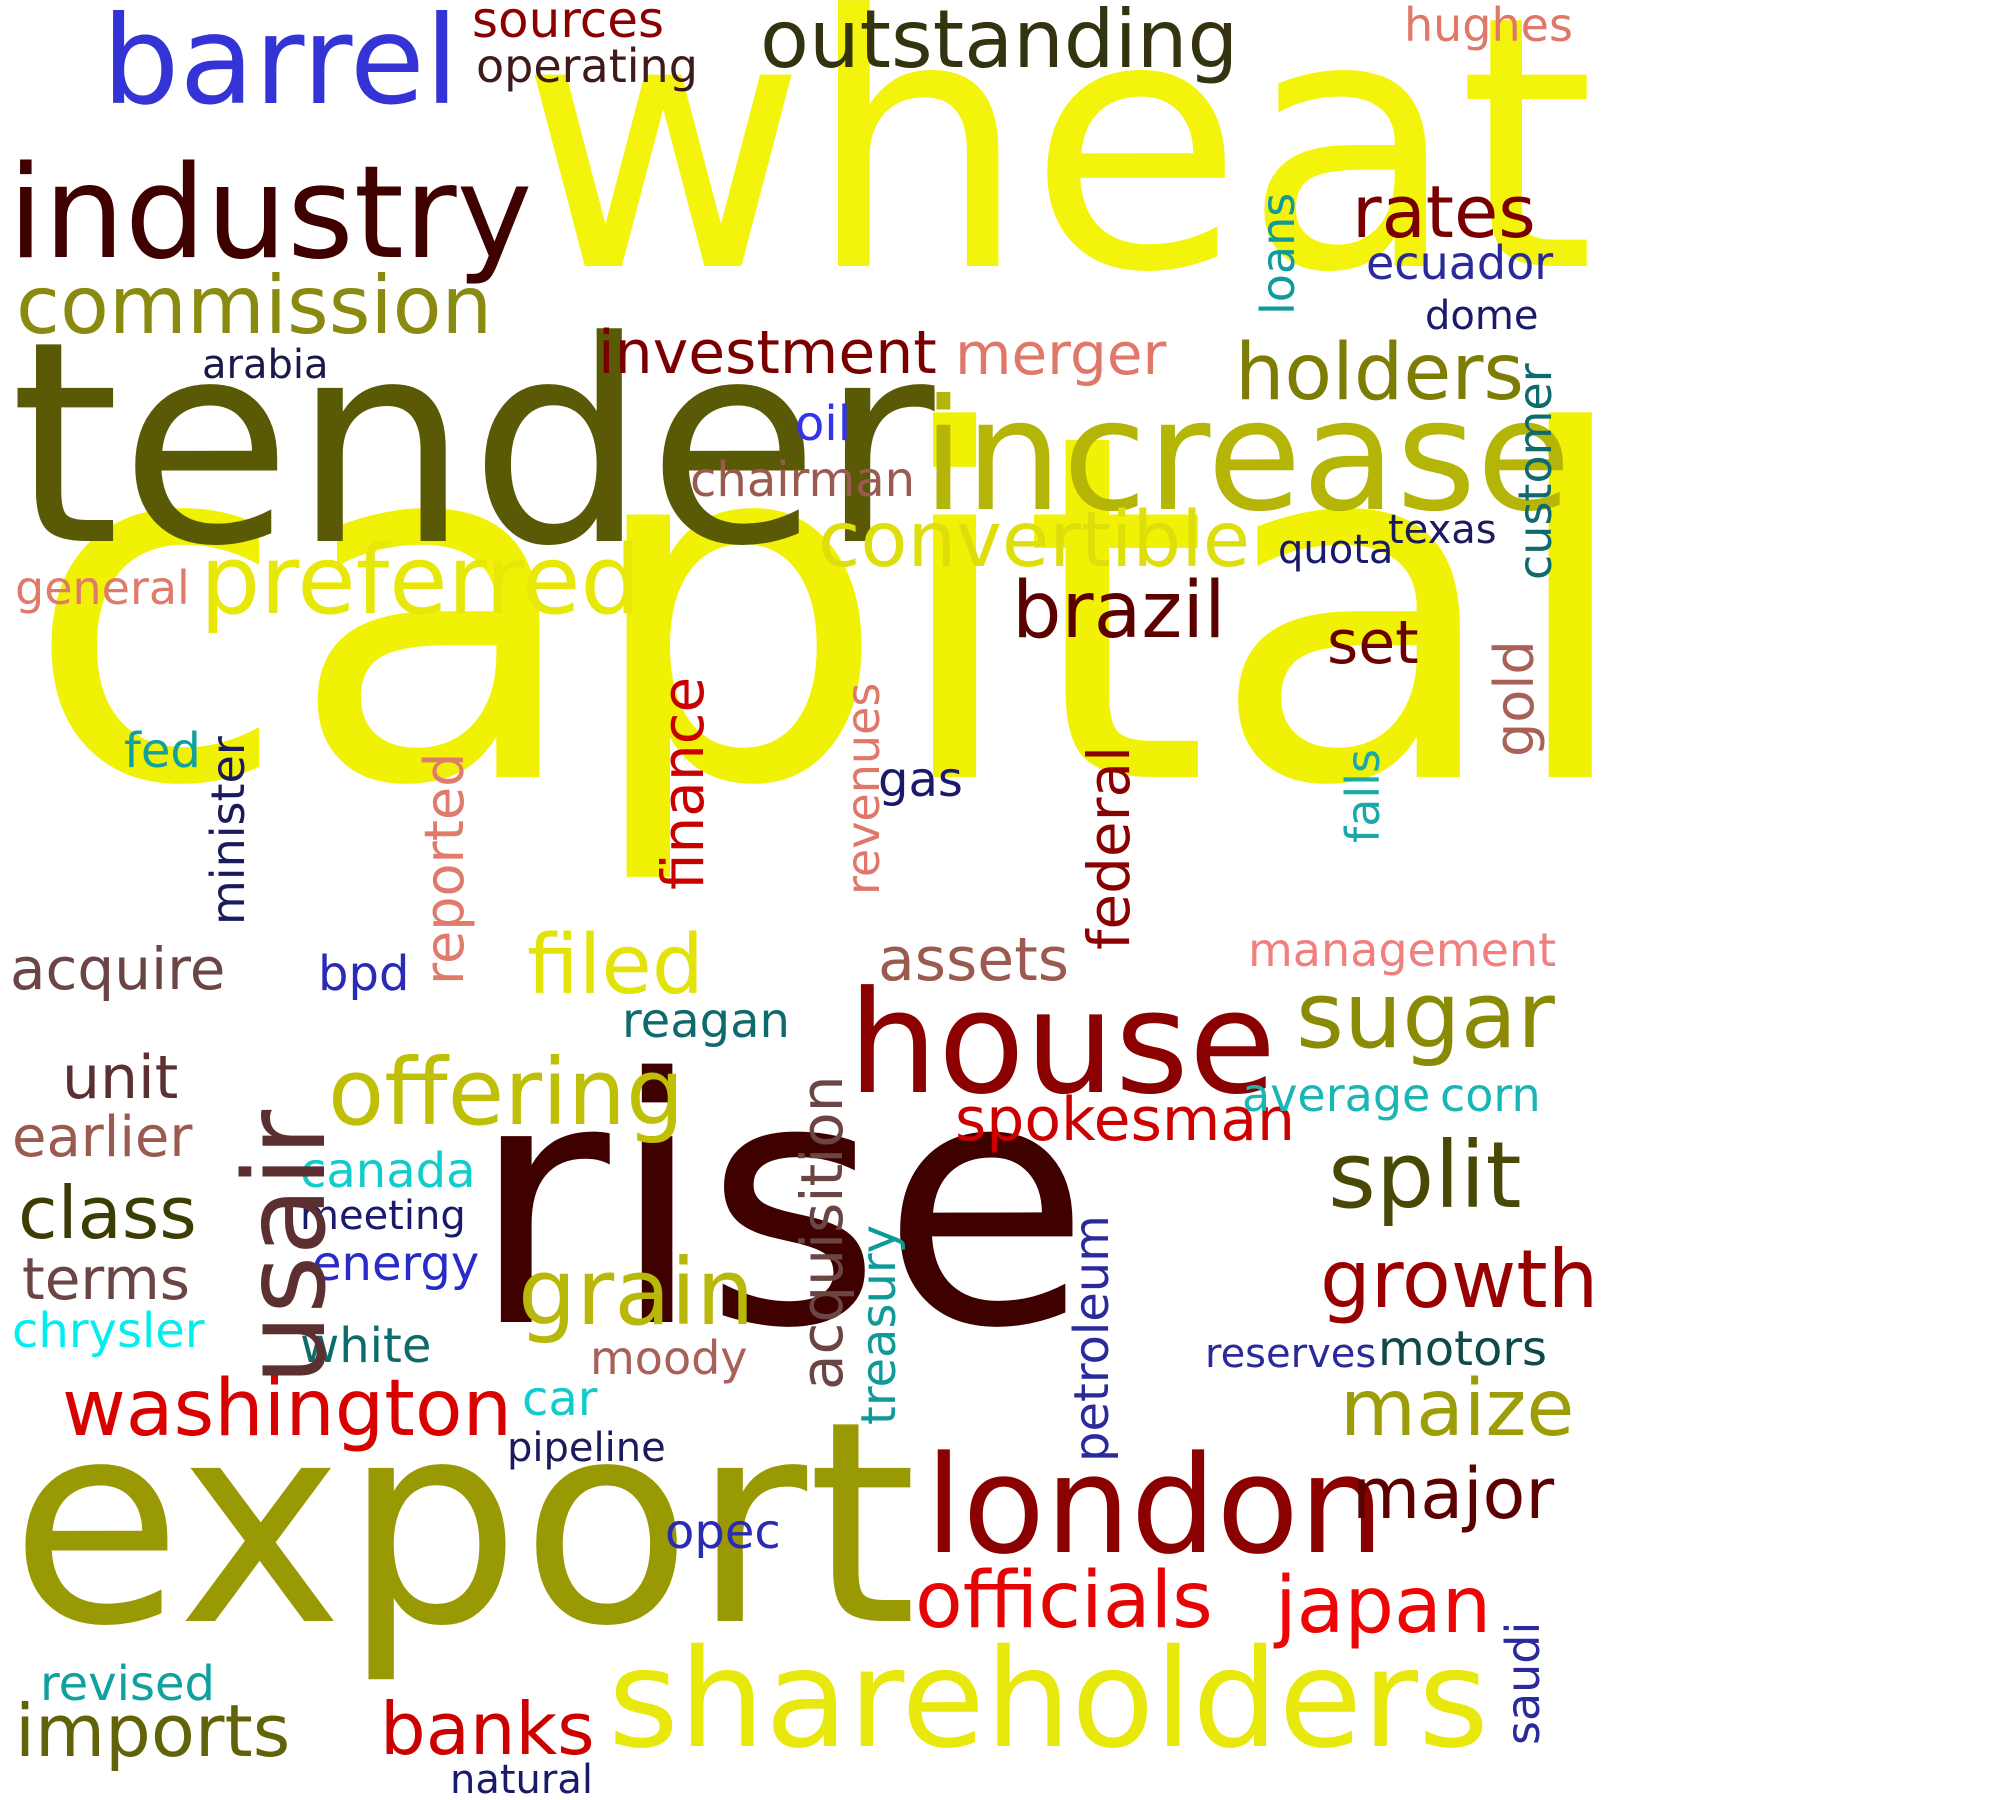  What do you see at coordinates (1442, 530) in the screenshot?
I see `word-texas: texas` at bounding box center [1442, 530].